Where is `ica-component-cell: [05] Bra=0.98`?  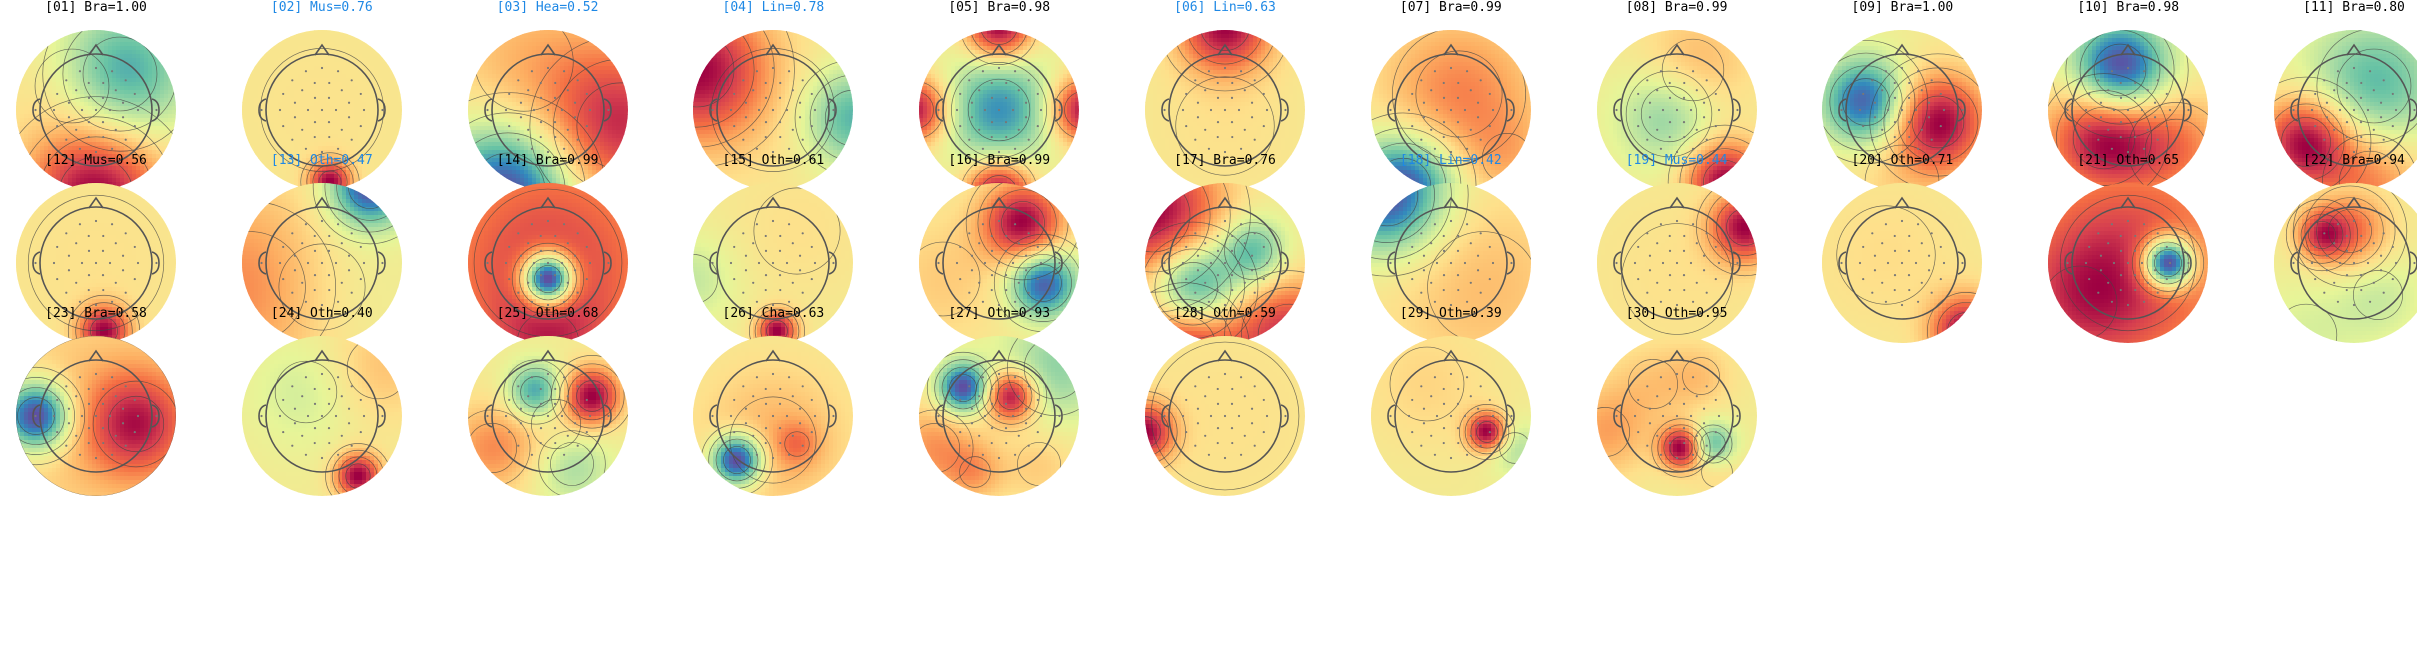 ica-component-cell: [05] Bra=0.98 is located at coordinates (1007, 100).